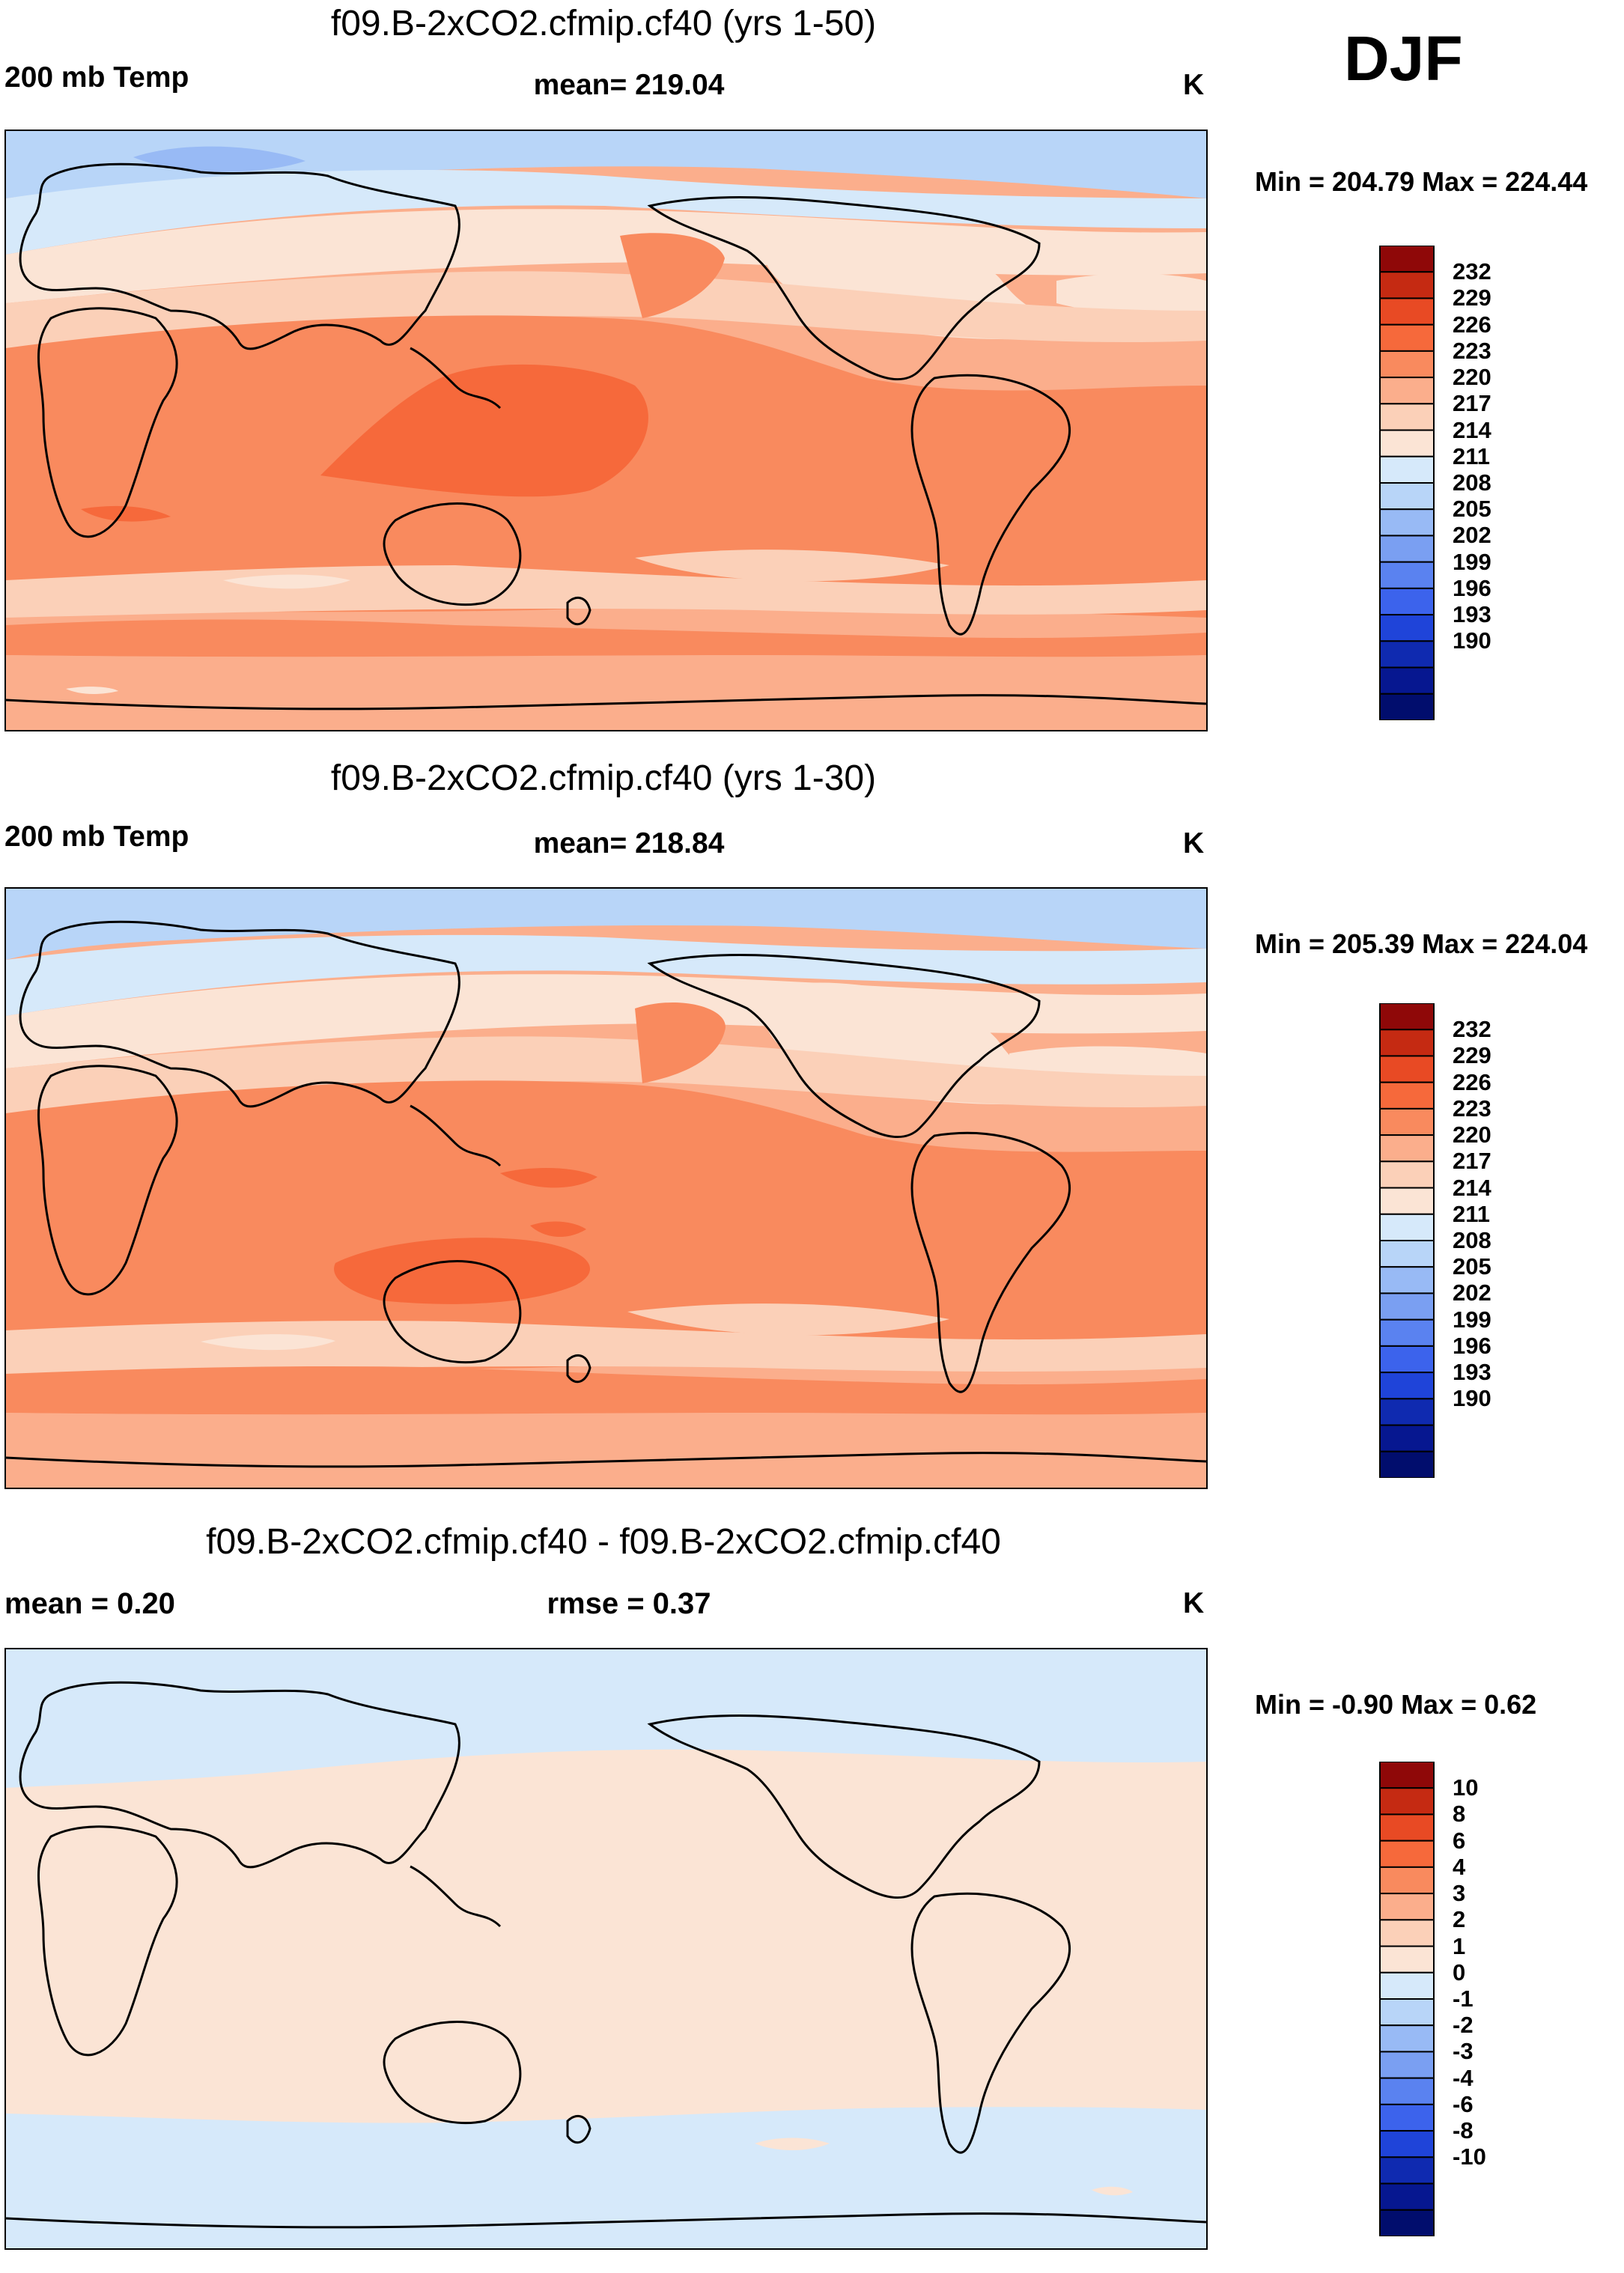 The height and width of the screenshot is (2273, 1624). I want to click on legend-tick-label: -6, so click(1463, 2103).